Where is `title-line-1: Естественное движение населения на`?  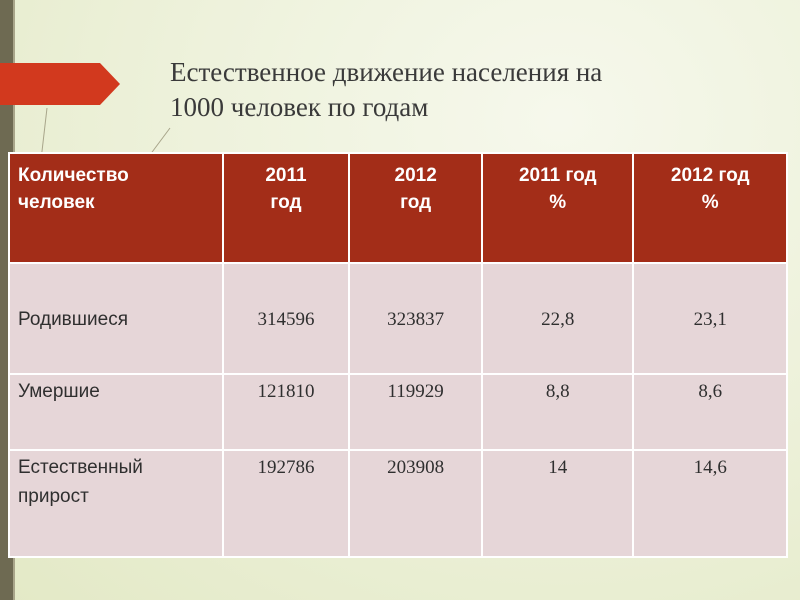 title-line-1: Естественное движение населения на is located at coordinates (386, 72).